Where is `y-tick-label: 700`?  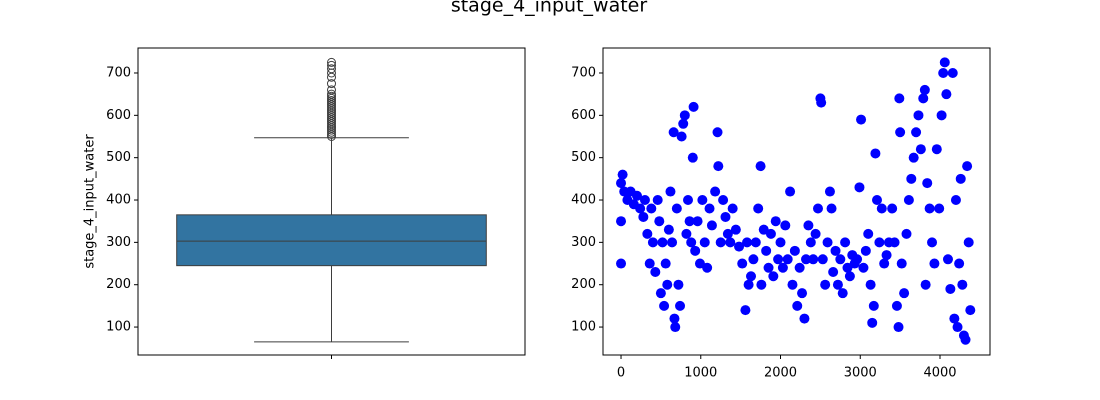
y-tick-label: 700 is located at coordinates (583, 72).